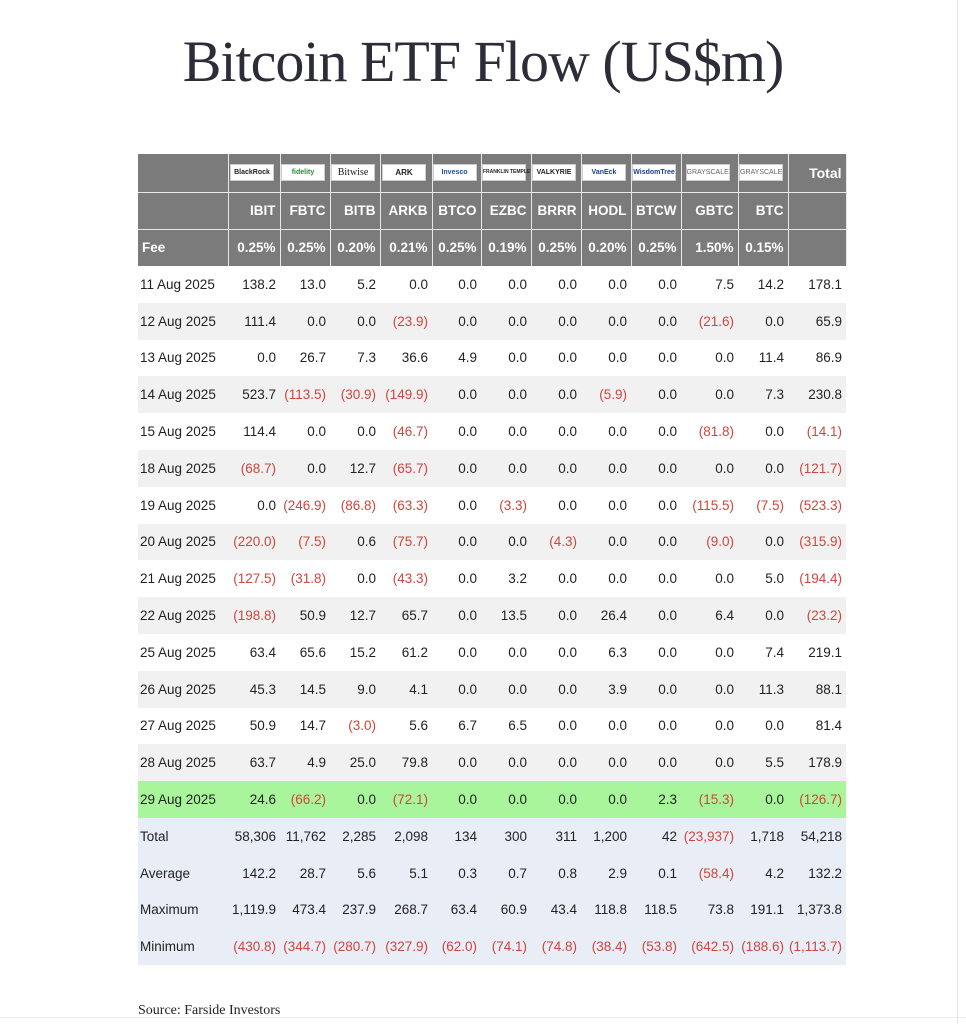  What do you see at coordinates (410, 432) in the screenshot?
I see `flow-cell: (46.7)` at bounding box center [410, 432].